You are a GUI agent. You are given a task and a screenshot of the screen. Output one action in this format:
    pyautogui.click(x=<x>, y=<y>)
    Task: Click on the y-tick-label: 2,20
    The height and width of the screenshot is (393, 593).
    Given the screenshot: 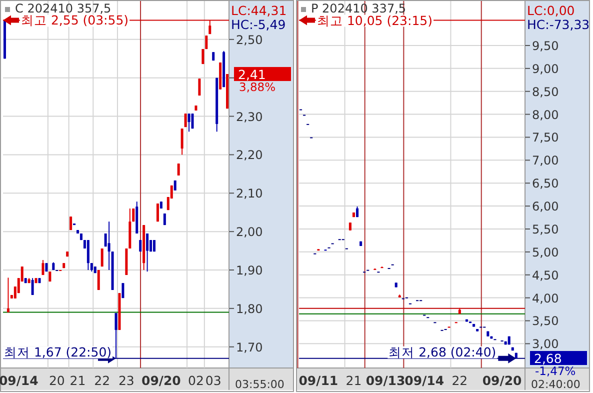 What is the action you would take?
    pyautogui.click(x=249, y=155)
    